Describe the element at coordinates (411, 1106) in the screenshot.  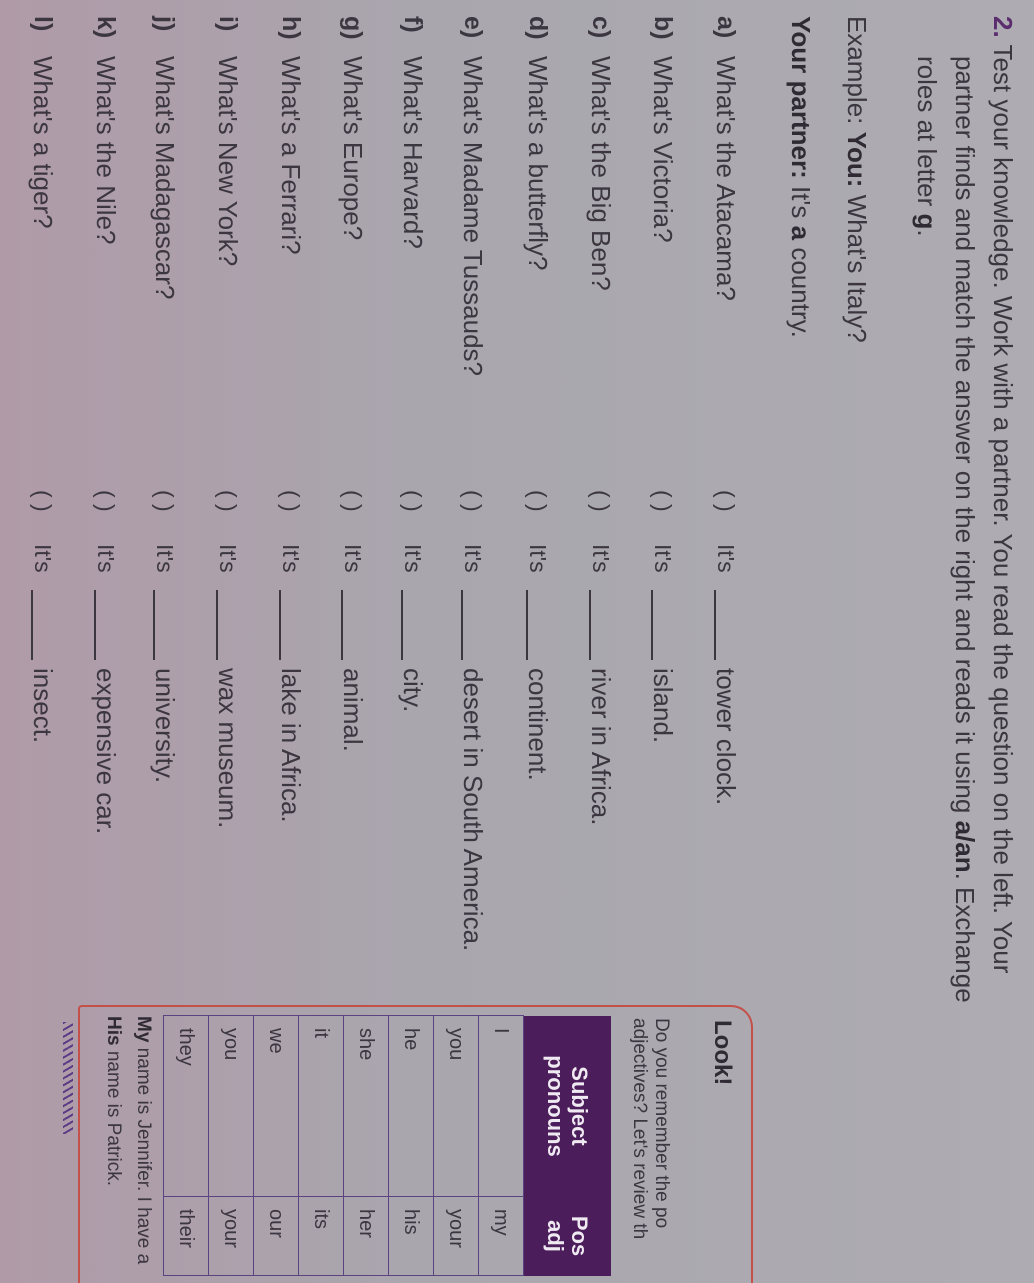
I see `subject-pronoun-cell: he` at that location.